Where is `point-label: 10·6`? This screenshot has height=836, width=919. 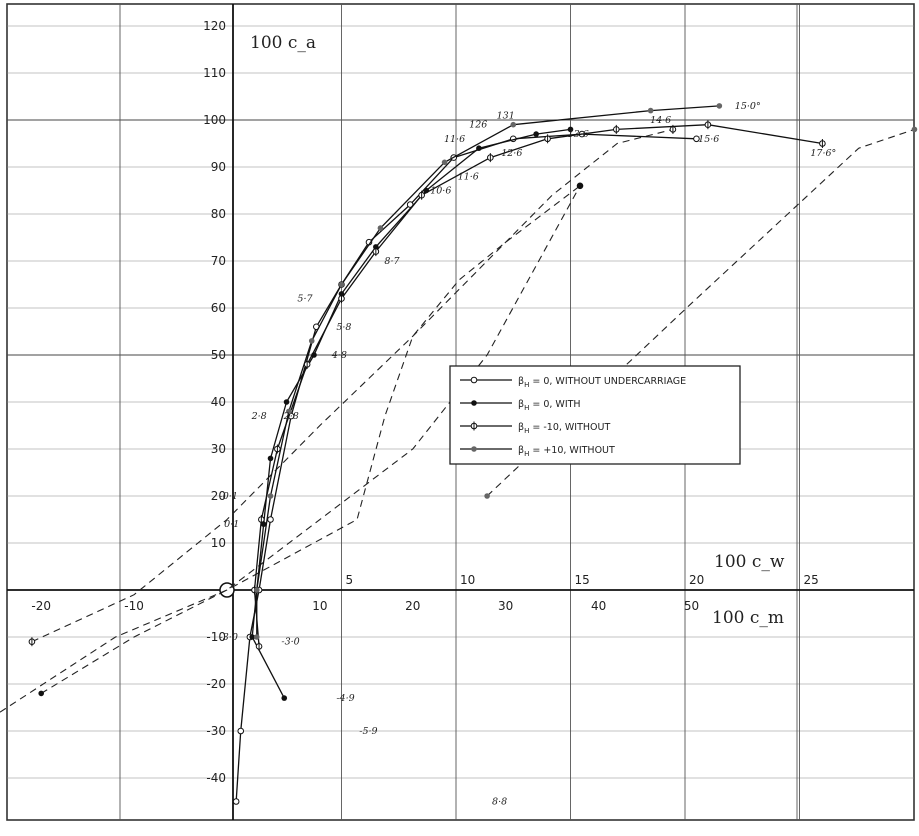
point-label: 10·6 is located at coordinates (440, 191).